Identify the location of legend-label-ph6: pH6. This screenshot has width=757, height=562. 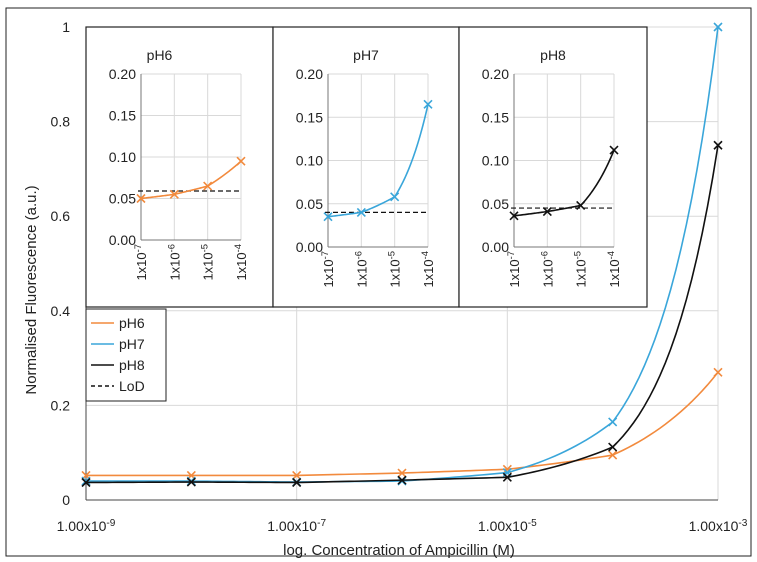
(132, 323).